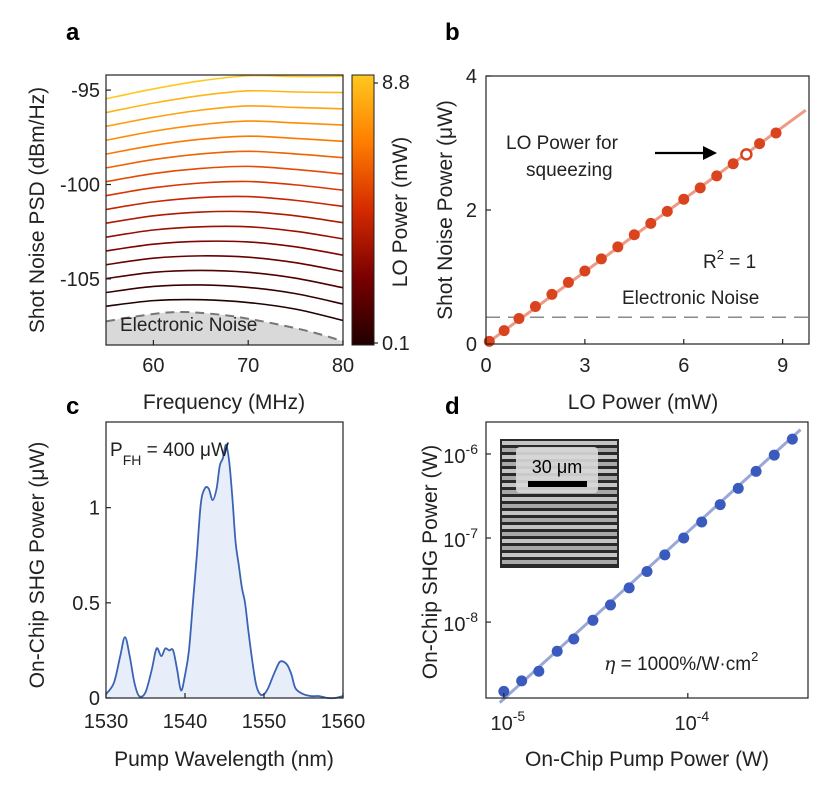 The image size is (831, 799). I want to click on panel-d-ticks: 10⁻⁵ 10-410-810-710-6, so click(576, 588).